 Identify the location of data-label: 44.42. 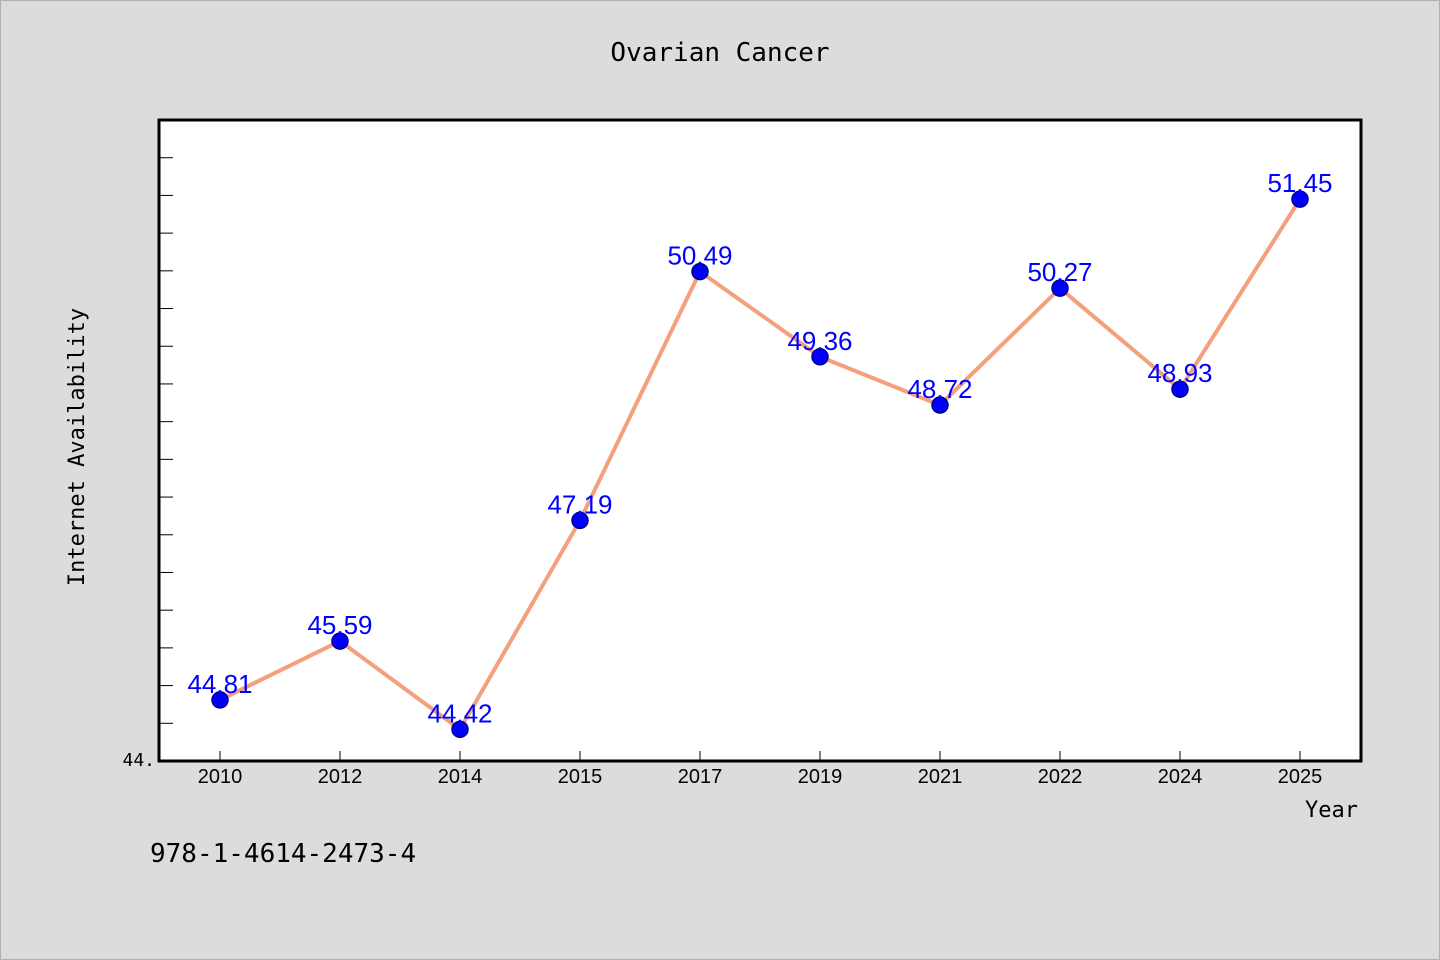
(459, 713).